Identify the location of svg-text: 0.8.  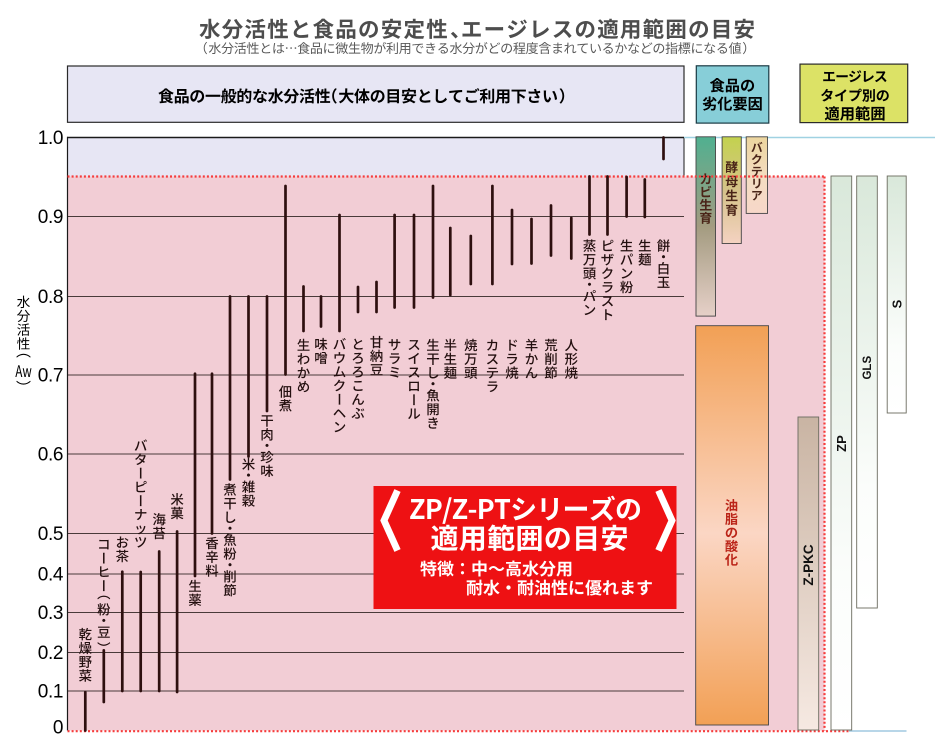
(50, 297).